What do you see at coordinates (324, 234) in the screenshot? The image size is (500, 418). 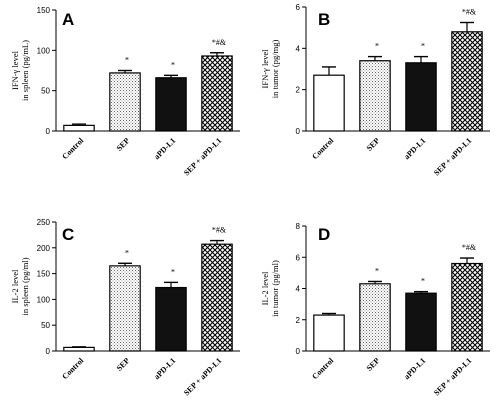 I see `panel-letter: D` at bounding box center [324, 234].